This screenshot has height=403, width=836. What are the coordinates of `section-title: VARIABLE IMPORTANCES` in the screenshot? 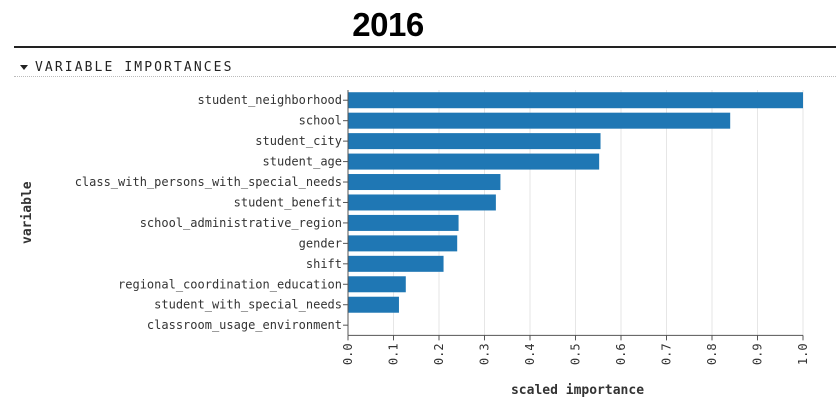 It's located at (134, 67).